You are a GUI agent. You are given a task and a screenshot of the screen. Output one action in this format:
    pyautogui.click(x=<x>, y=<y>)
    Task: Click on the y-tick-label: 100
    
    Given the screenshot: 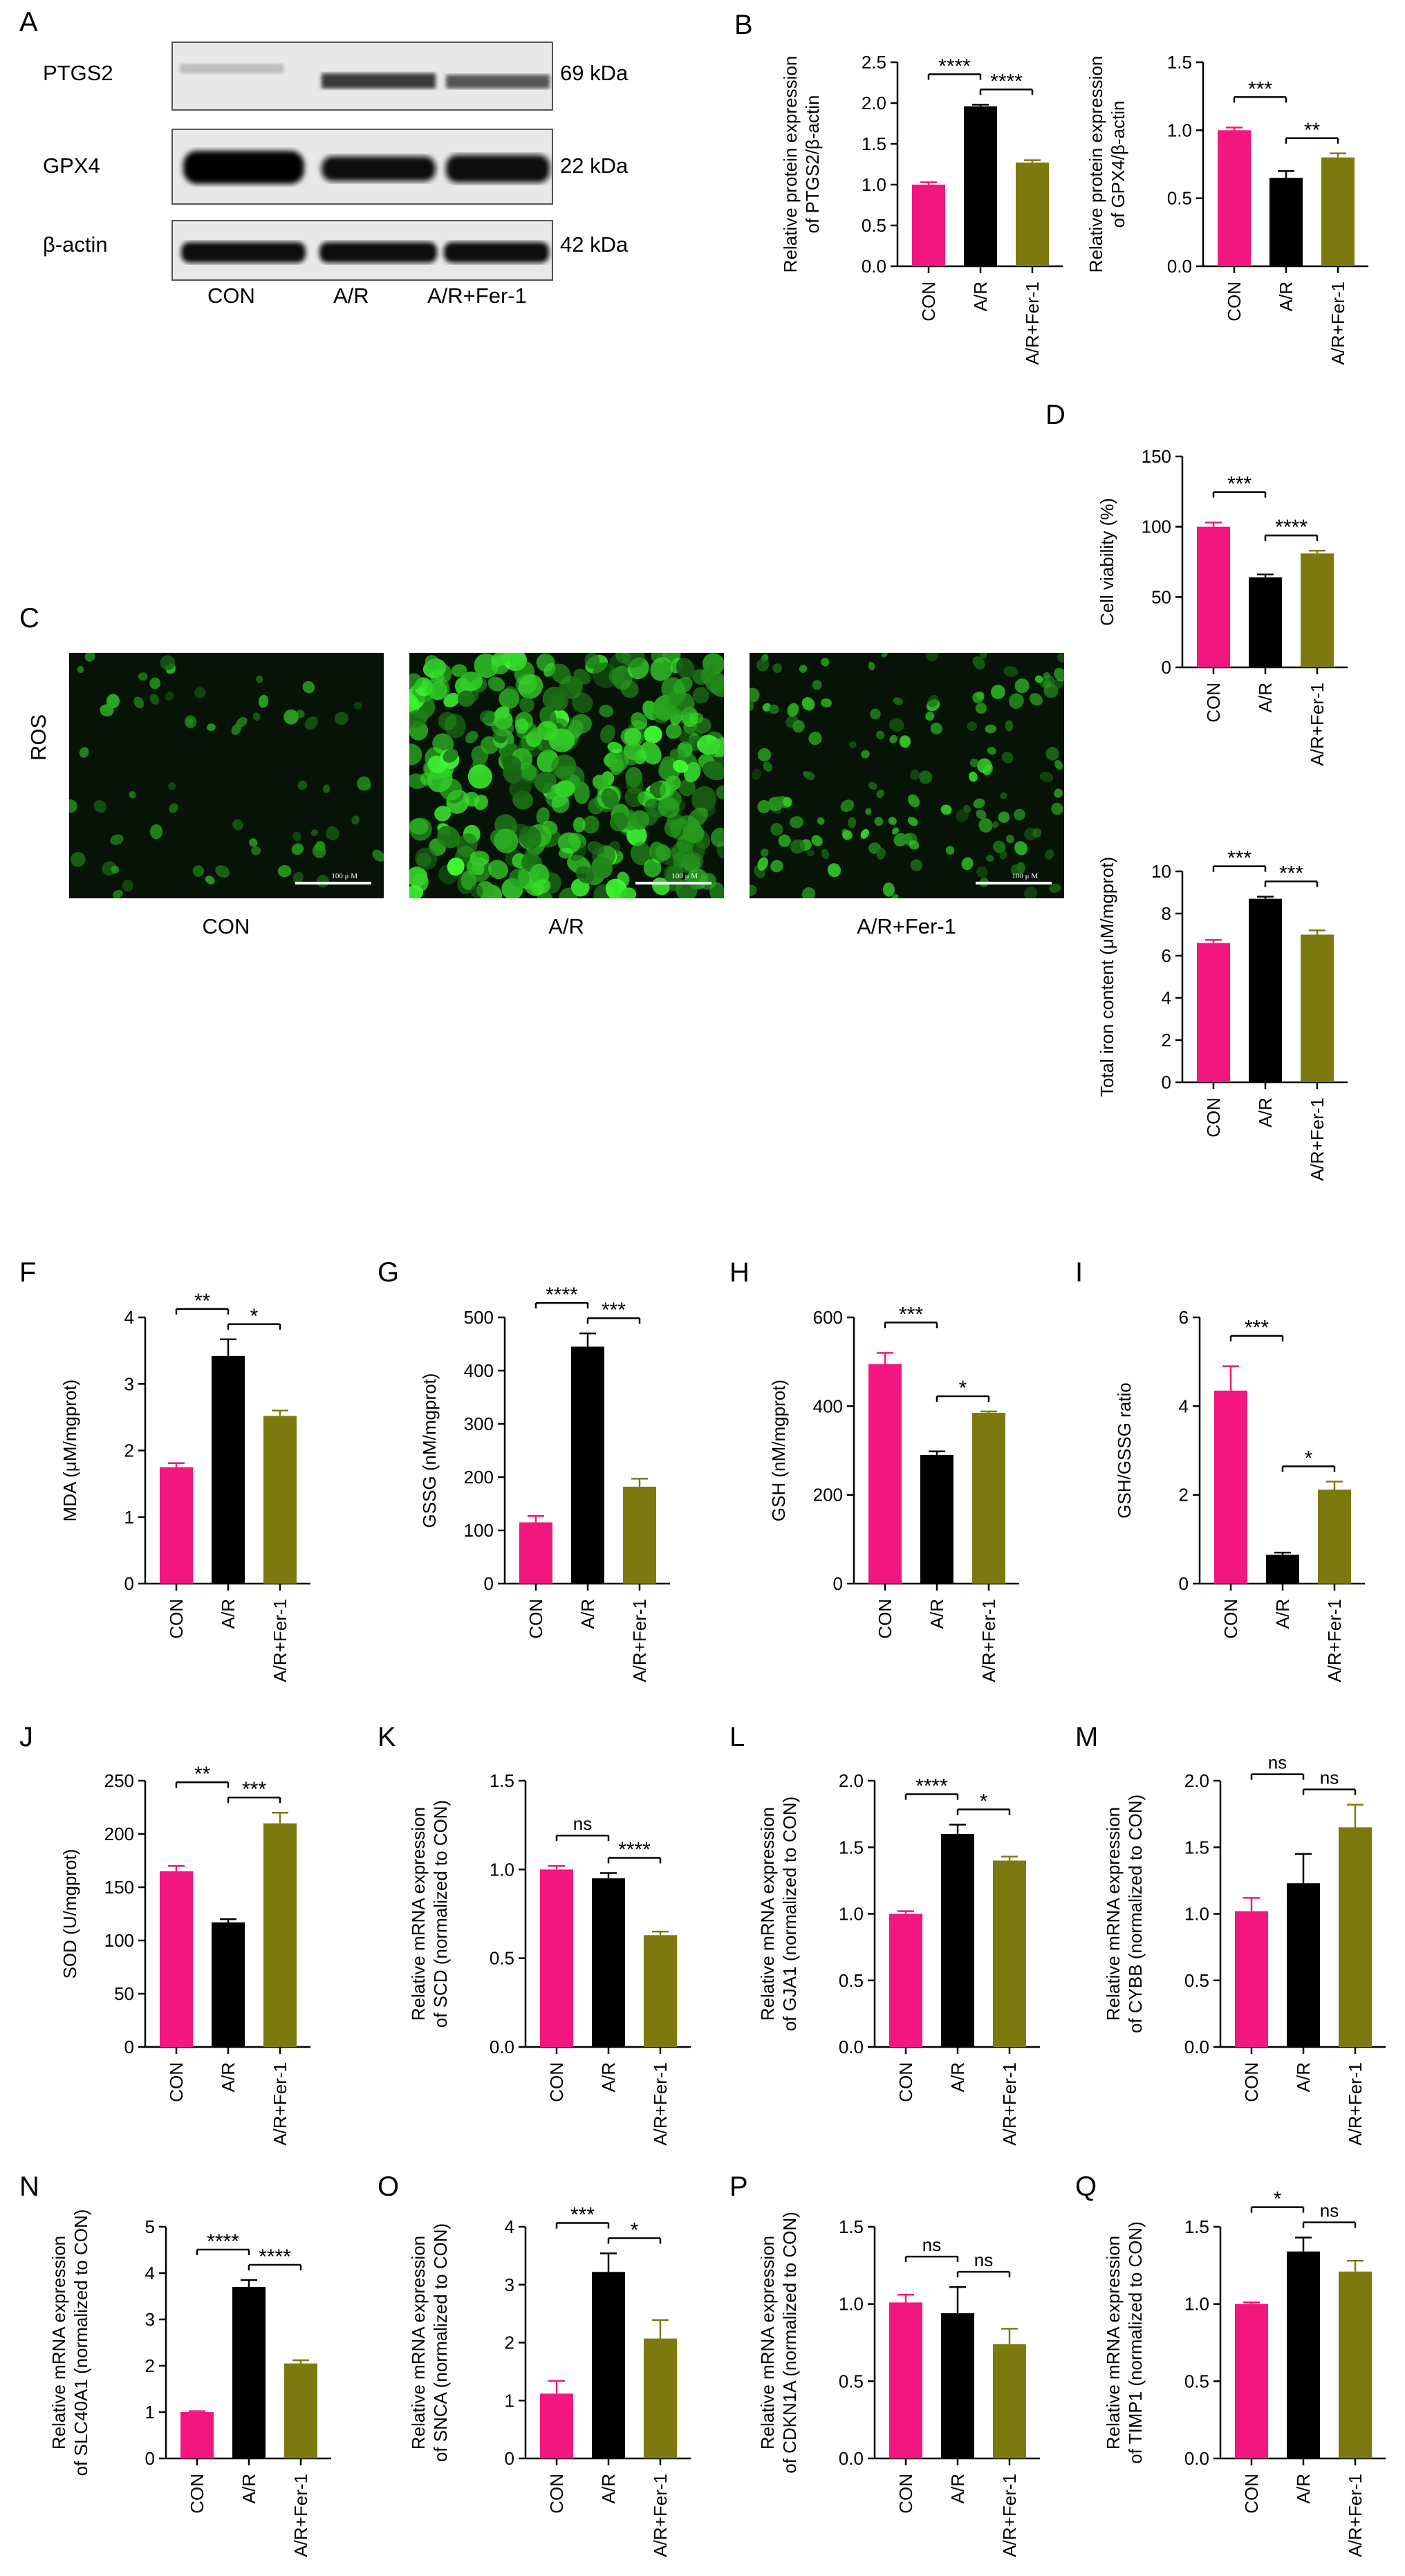 What is the action you would take?
    pyautogui.click(x=1156, y=527)
    